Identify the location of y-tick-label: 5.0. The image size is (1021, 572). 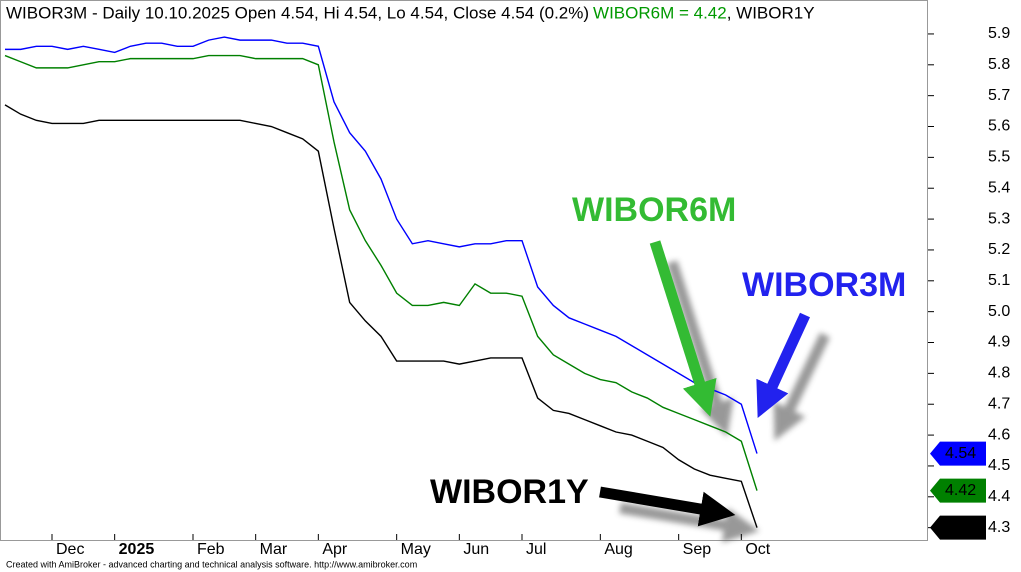
(999, 311).